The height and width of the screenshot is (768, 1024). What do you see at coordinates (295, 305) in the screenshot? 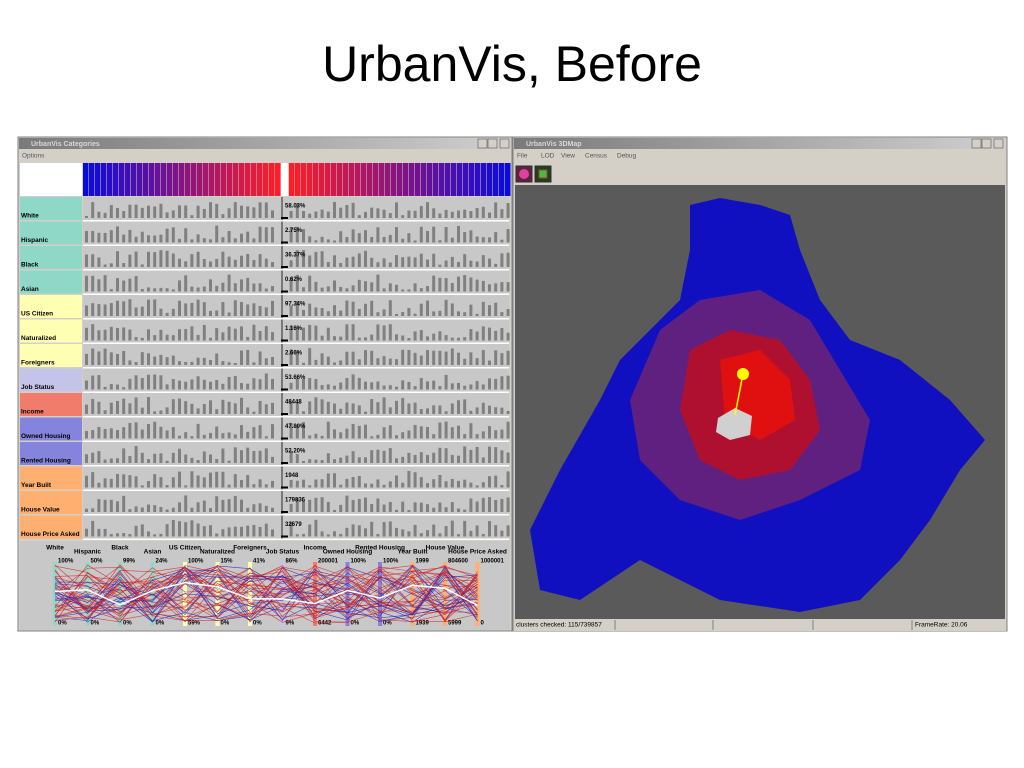
I see `row-value: 97.34%` at bounding box center [295, 305].